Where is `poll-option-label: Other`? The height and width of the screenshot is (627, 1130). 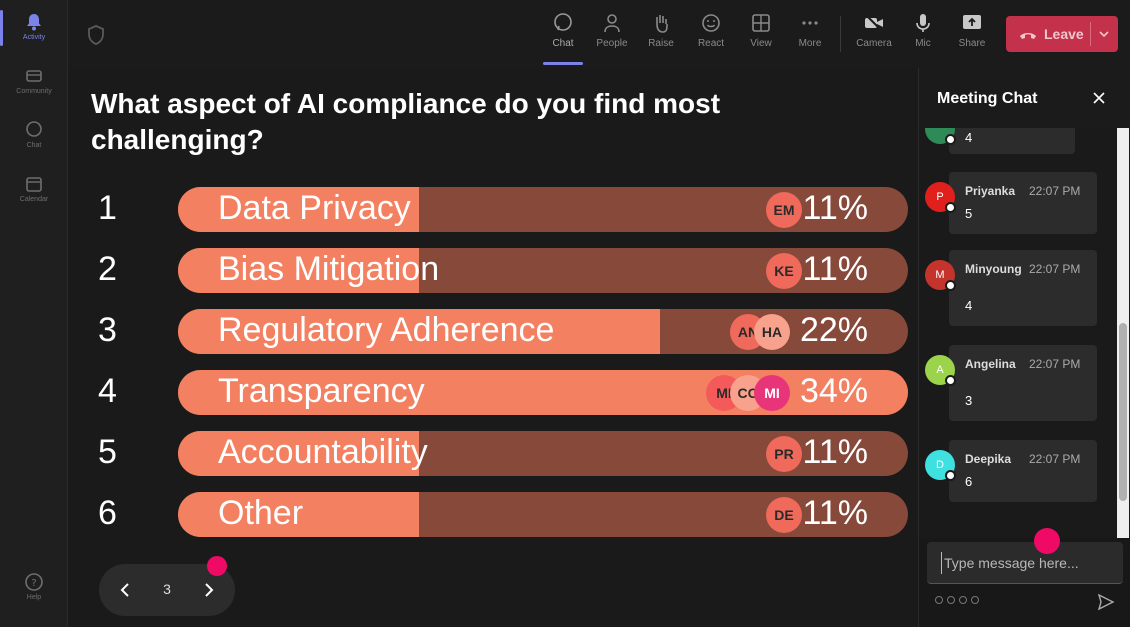
poll-option-label: Other is located at coordinates (261, 513).